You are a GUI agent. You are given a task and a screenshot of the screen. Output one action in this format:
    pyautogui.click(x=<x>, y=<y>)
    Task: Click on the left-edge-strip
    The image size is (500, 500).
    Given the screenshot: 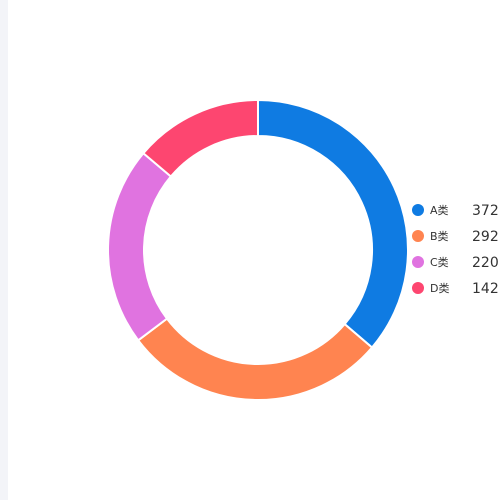 What is the action you would take?
    pyautogui.click(x=4, y=250)
    